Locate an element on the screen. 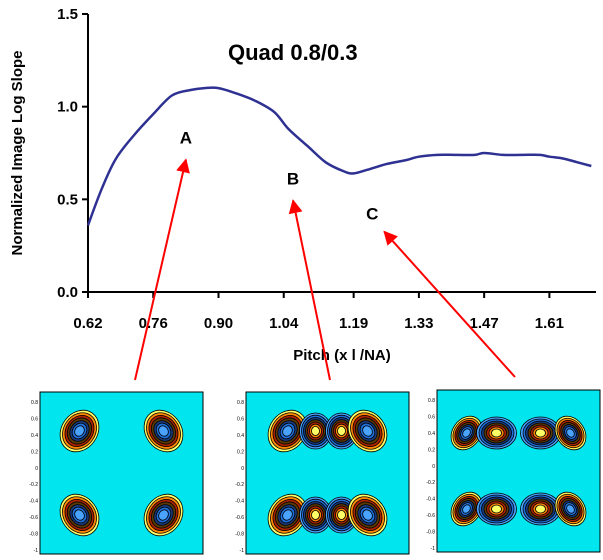 This screenshot has width=603, height=560. x-ticks: 0.62 0.76 0.90 1.04 1.19 1.33 1.47 1.61 is located at coordinates (318, 312).